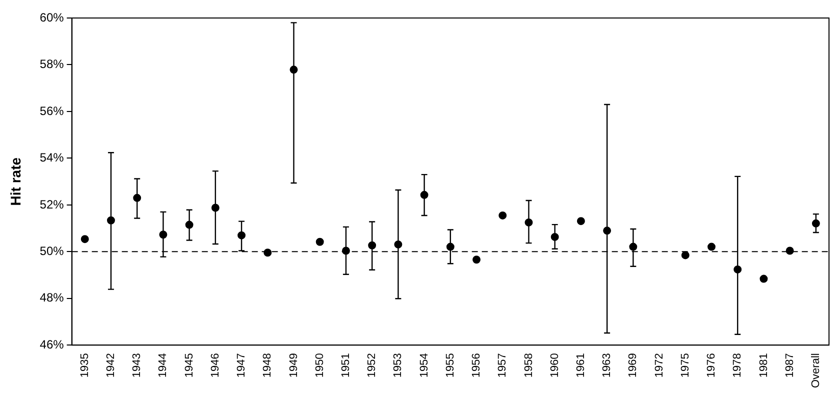 The image size is (839, 393). What do you see at coordinates (137, 365) in the screenshot?
I see `x-tick-label: 1943` at bounding box center [137, 365].